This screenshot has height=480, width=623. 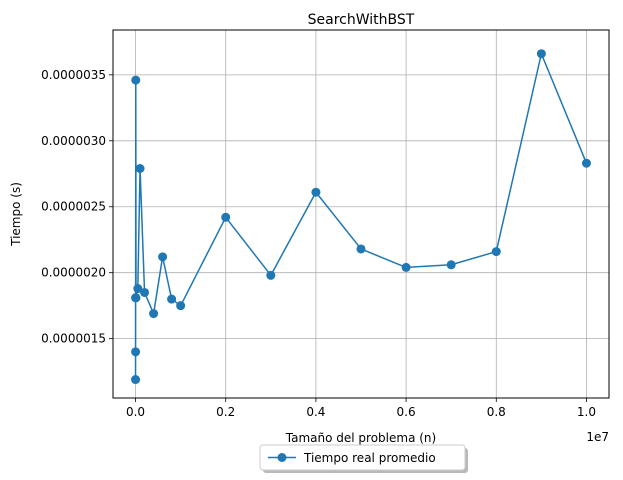 What do you see at coordinates (315, 412) in the screenshot?
I see `x-tick-label: 0.4` at bounding box center [315, 412].